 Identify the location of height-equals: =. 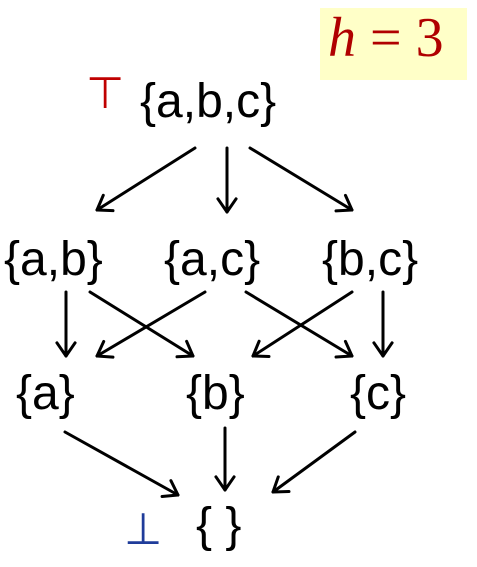
(386, 38).